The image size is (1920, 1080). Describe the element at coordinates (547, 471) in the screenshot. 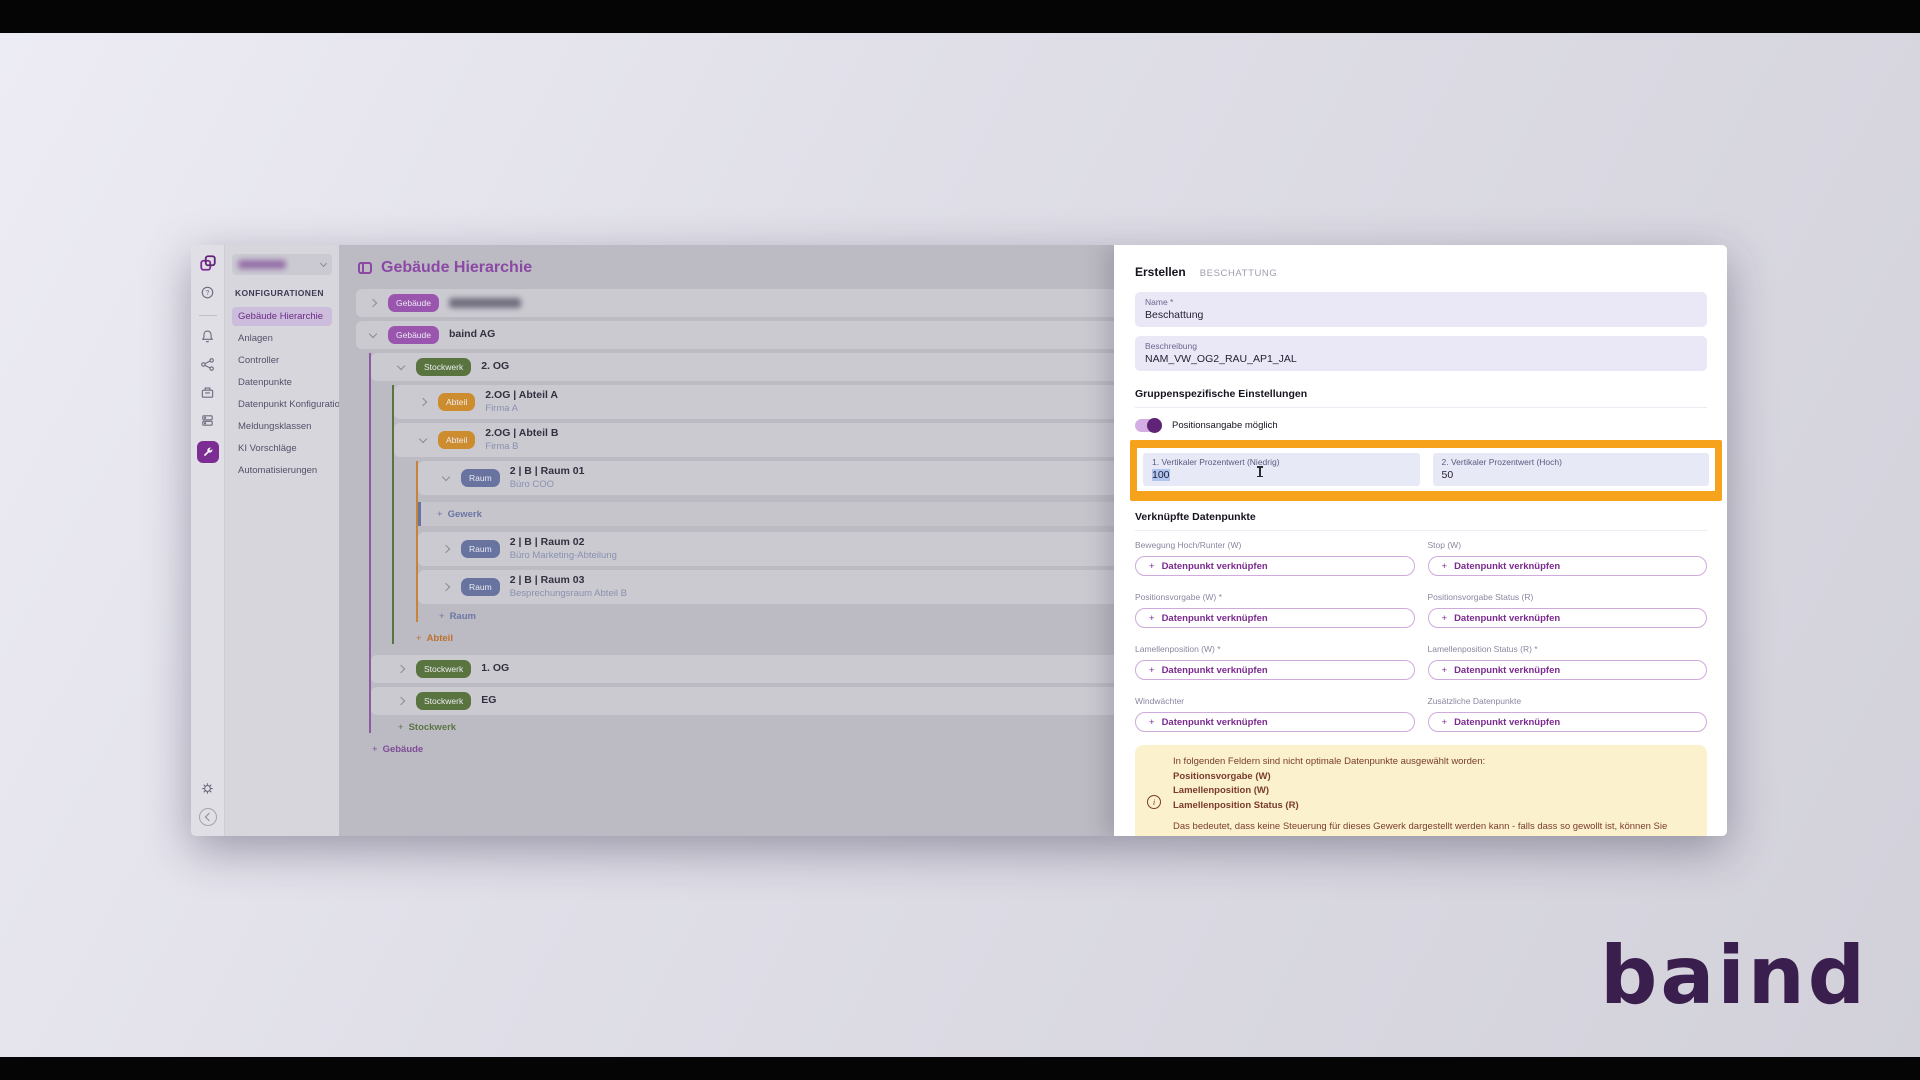

I see `row-title: 2 | B | Raum 01` at that location.